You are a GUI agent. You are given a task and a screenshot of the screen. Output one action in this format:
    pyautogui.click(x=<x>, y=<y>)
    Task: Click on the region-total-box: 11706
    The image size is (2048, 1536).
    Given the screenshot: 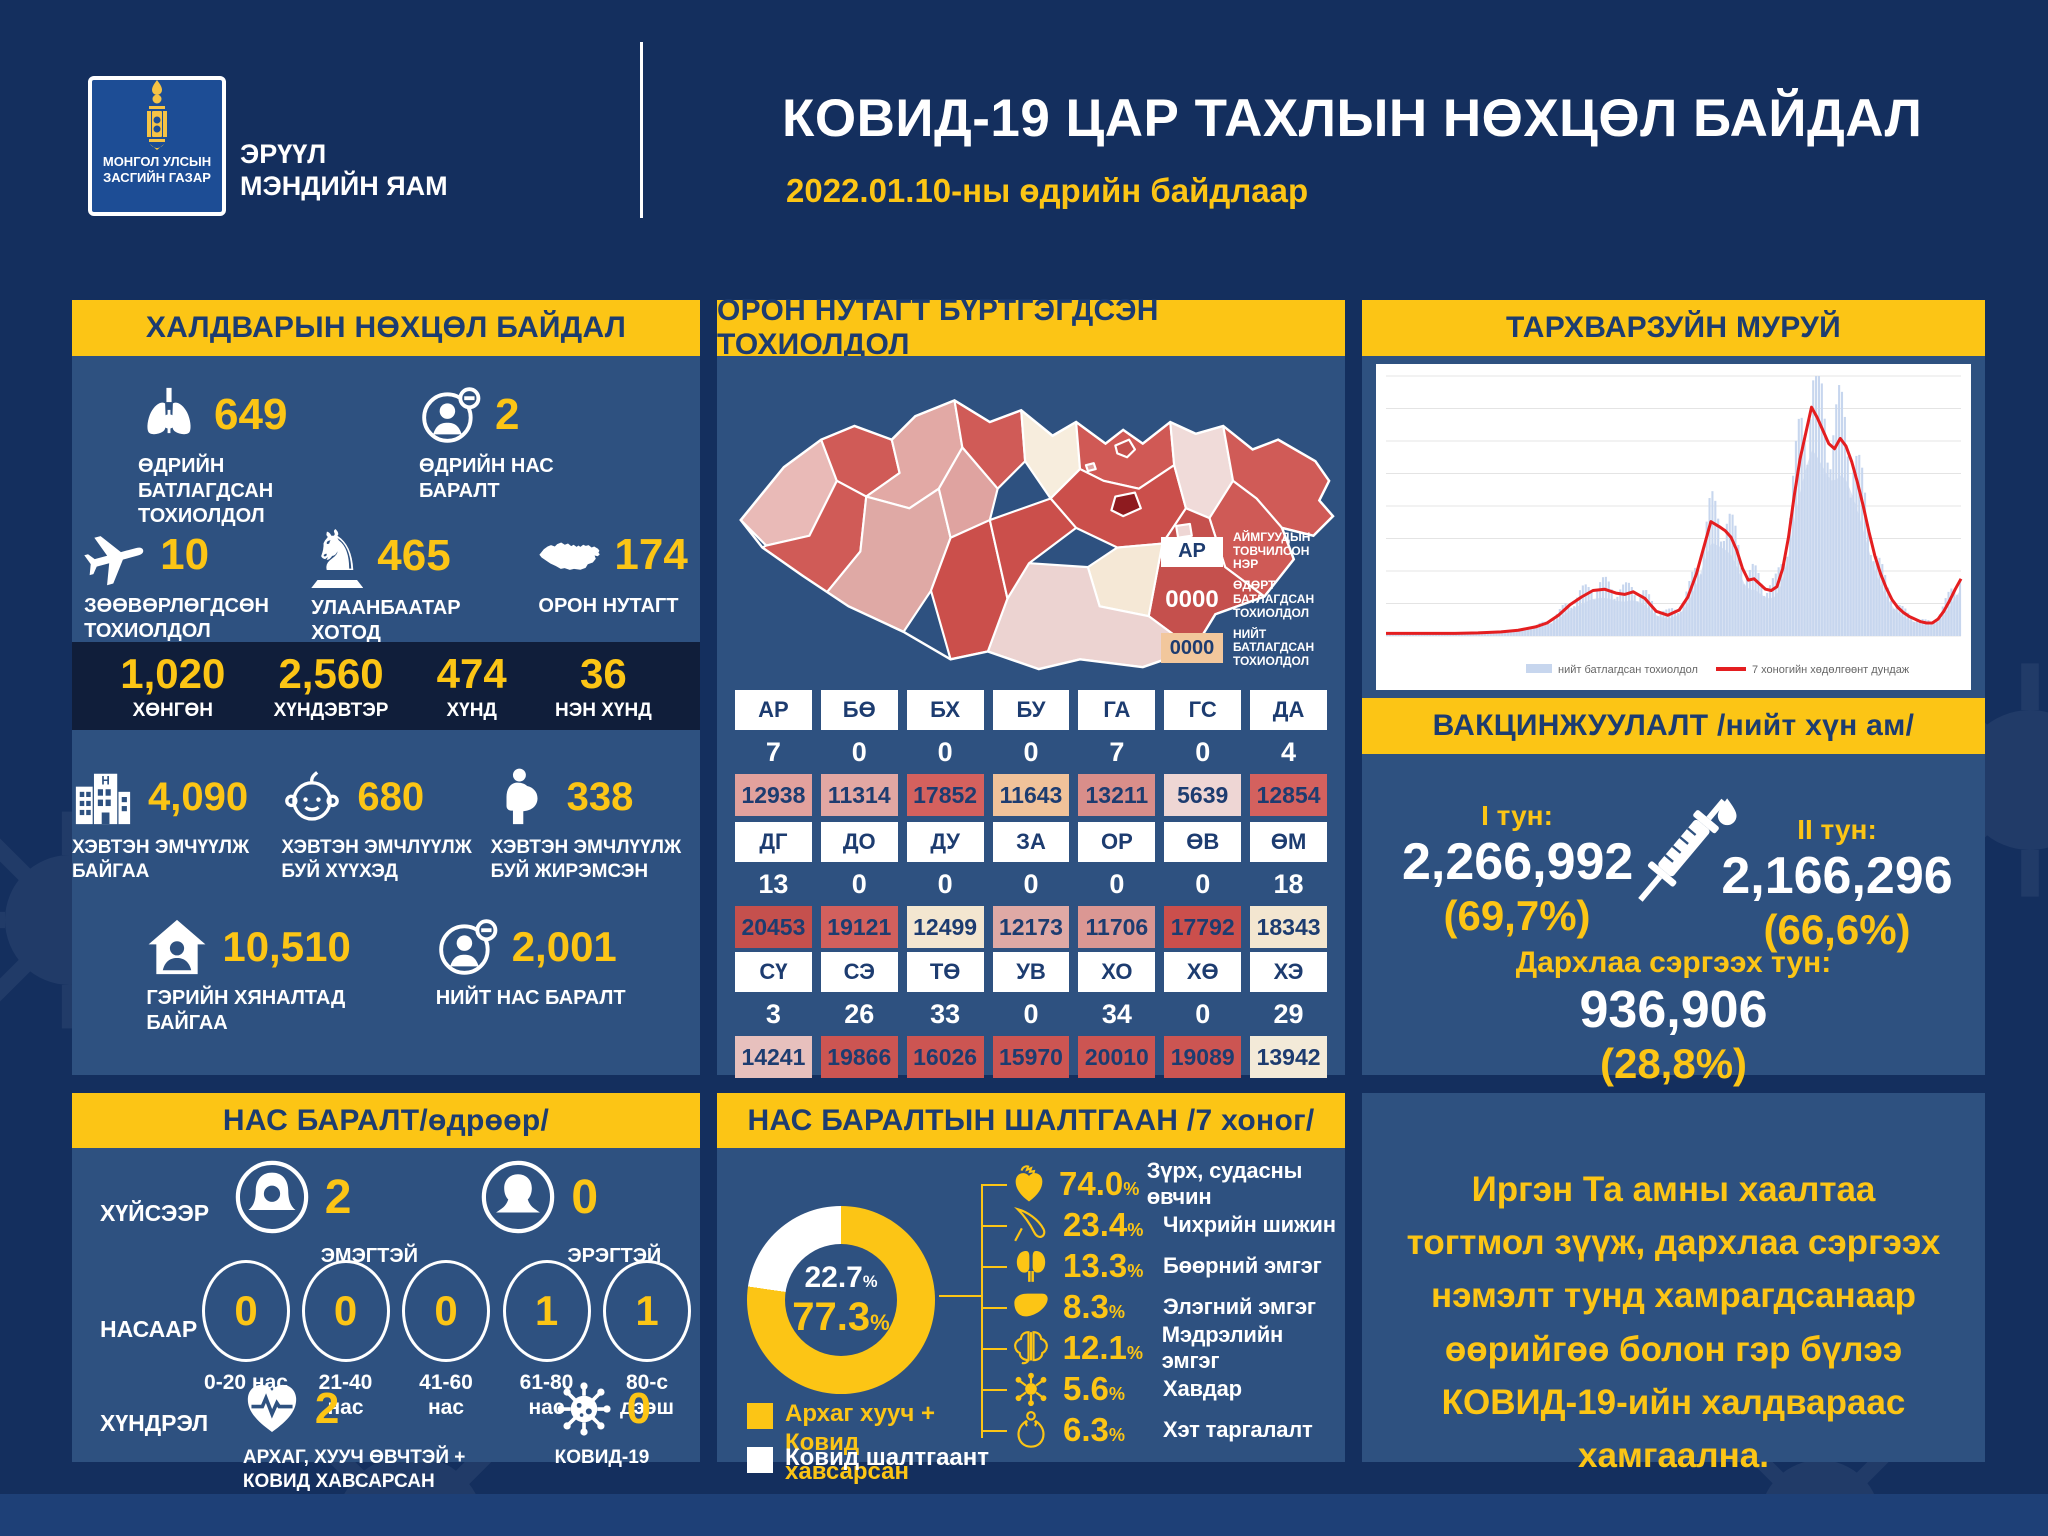 What is the action you would take?
    pyautogui.click(x=1117, y=927)
    